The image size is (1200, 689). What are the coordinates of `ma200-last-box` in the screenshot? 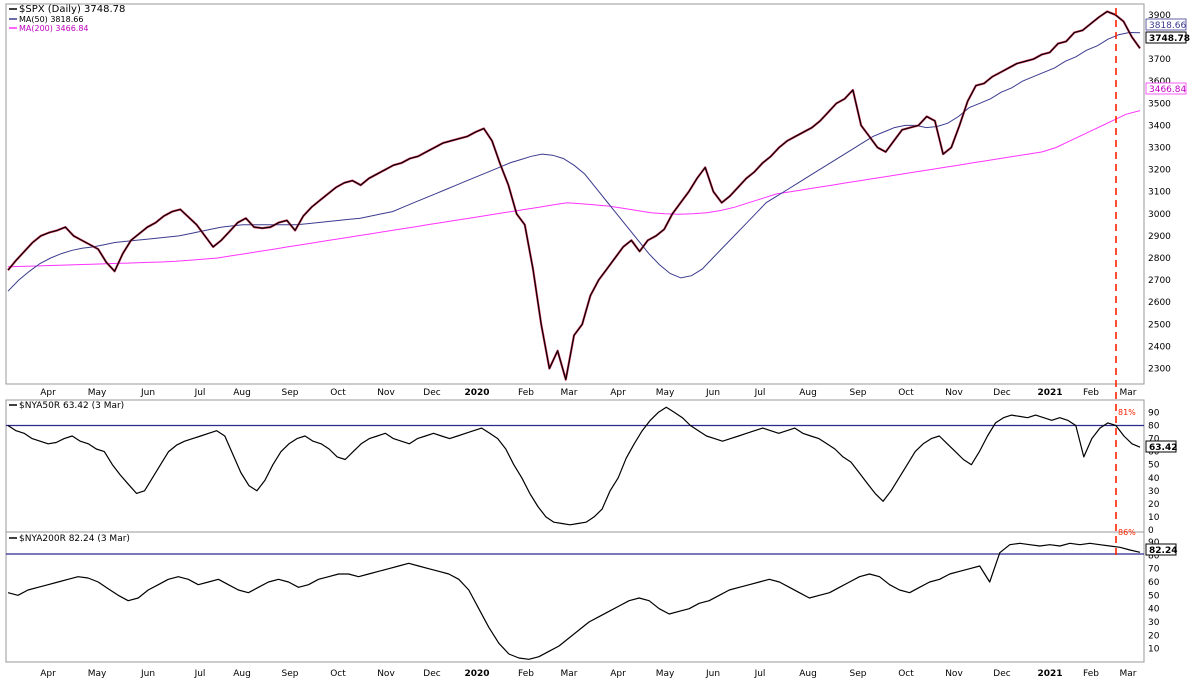 It's located at (1166, 88).